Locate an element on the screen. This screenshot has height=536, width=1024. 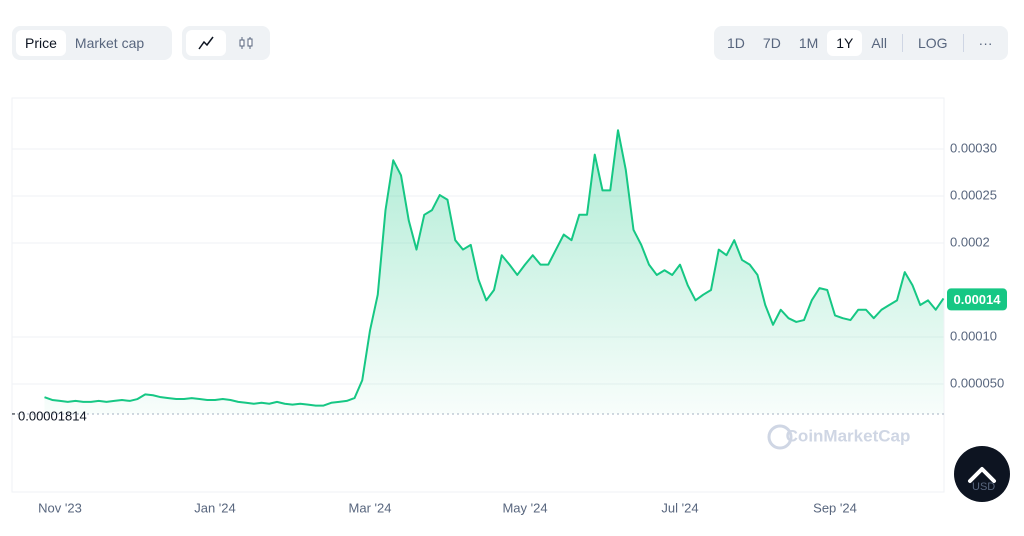
currency-label: USD is located at coordinates (983, 487).